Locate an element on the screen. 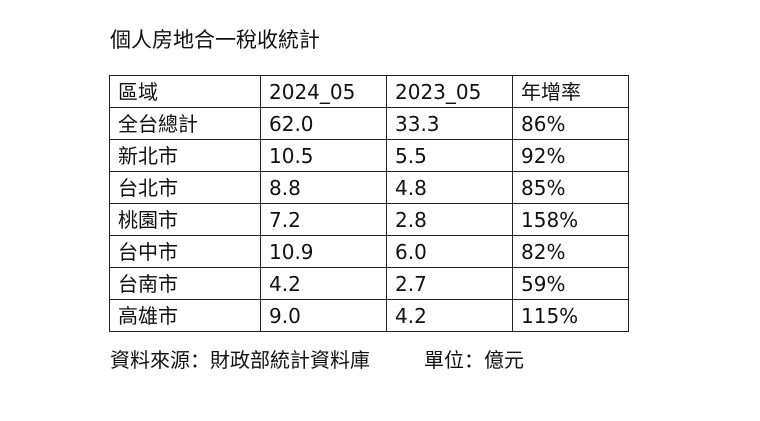 The height and width of the screenshot is (421, 760). cell-region: 新北市 is located at coordinates (185, 155).